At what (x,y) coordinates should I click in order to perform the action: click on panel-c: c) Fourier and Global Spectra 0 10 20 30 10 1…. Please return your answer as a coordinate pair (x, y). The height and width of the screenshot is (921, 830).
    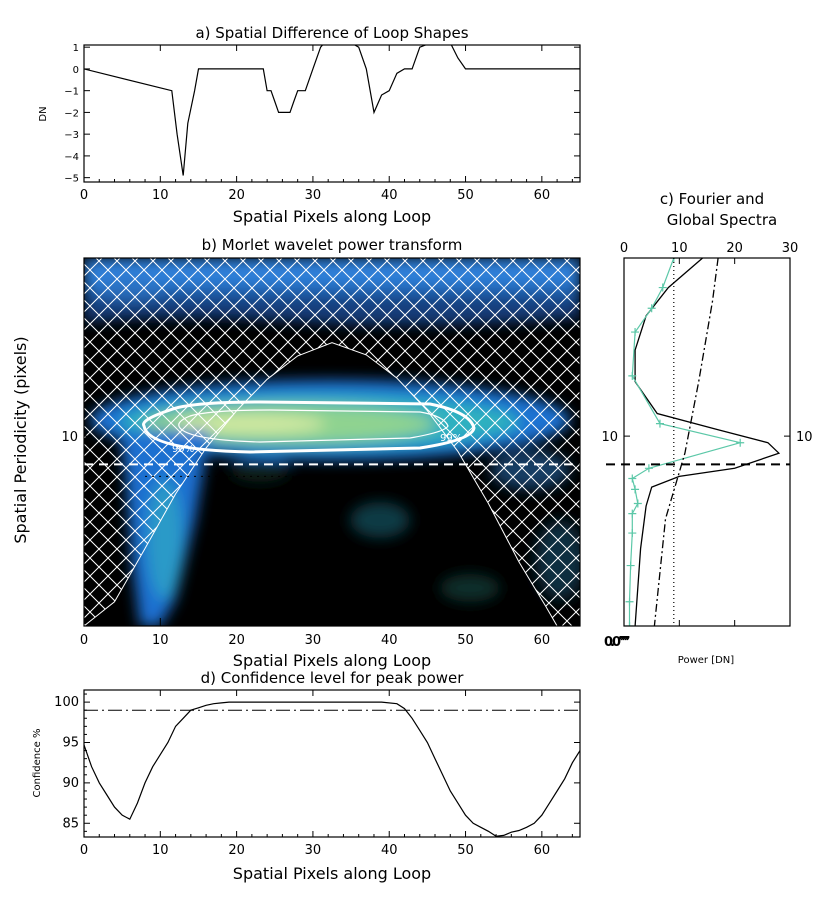
    Looking at the image, I should click on (706, 428).